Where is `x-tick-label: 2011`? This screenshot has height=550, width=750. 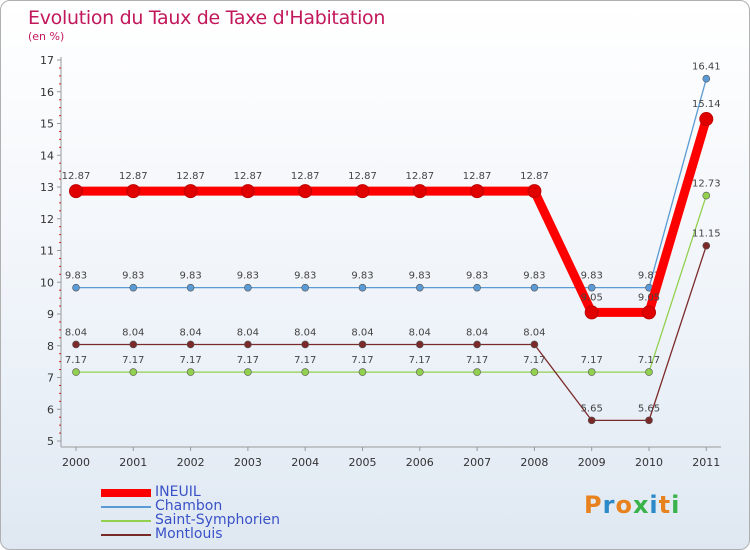
x-tick-label: 2011 is located at coordinates (706, 462).